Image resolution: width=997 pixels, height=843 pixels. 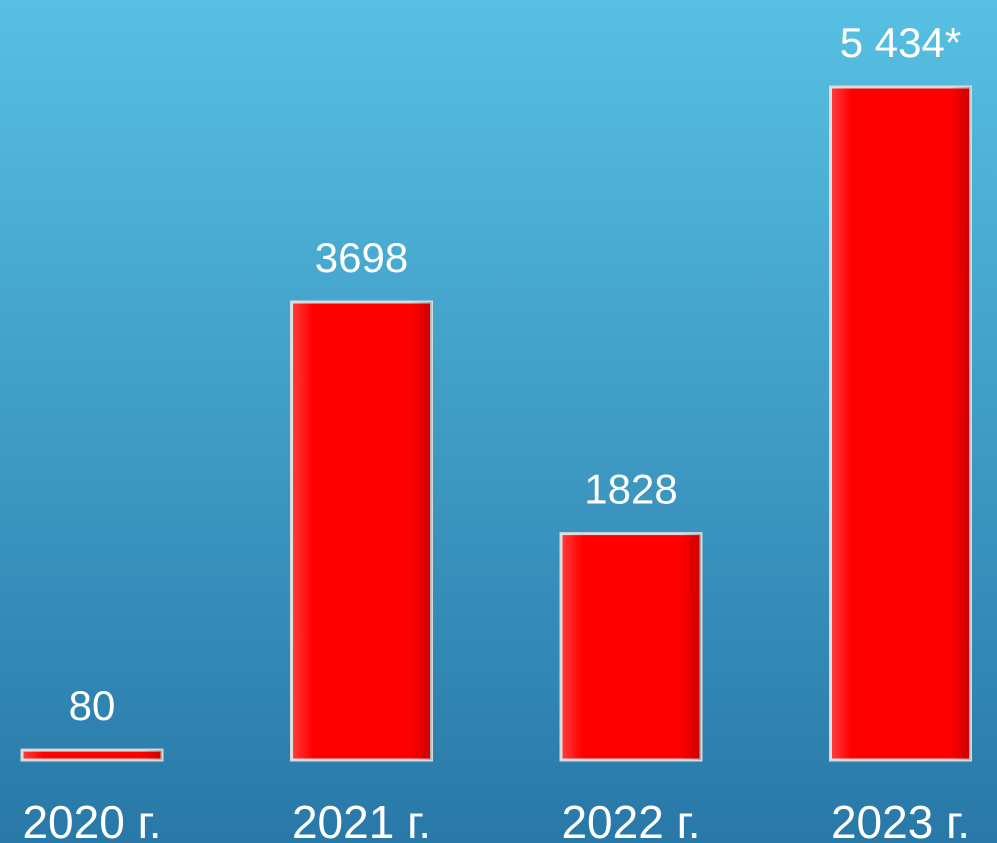 I want to click on value-label: 1828, so click(x=630, y=489).